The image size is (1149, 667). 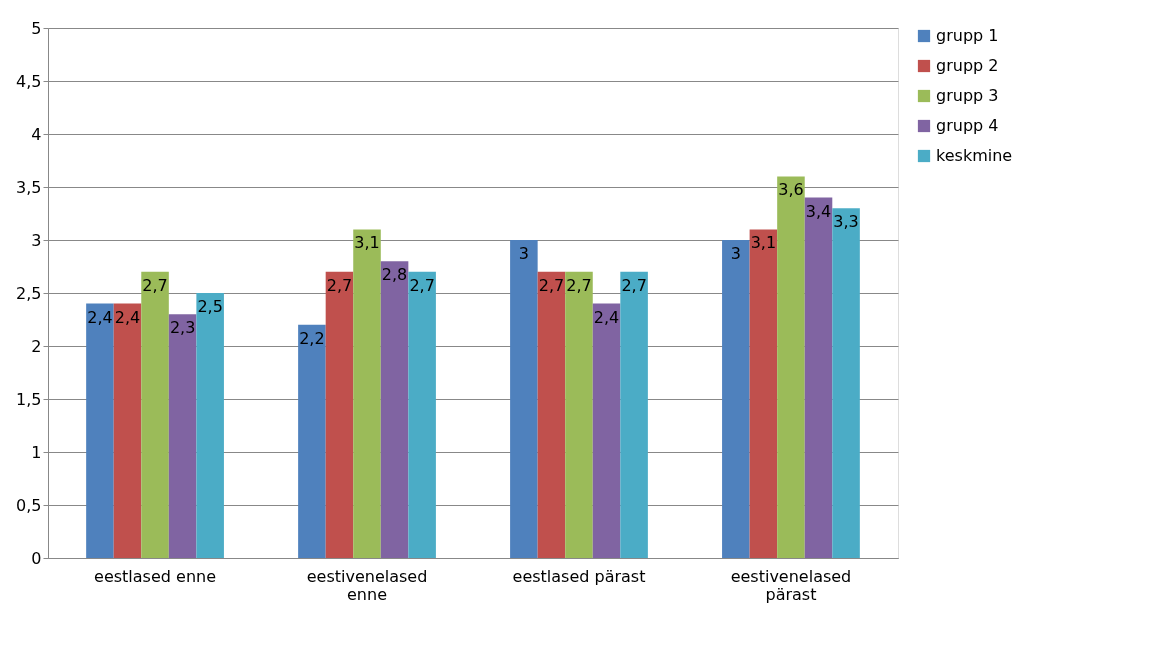 I want to click on y-tick-label: 0, so click(x=36, y=558).